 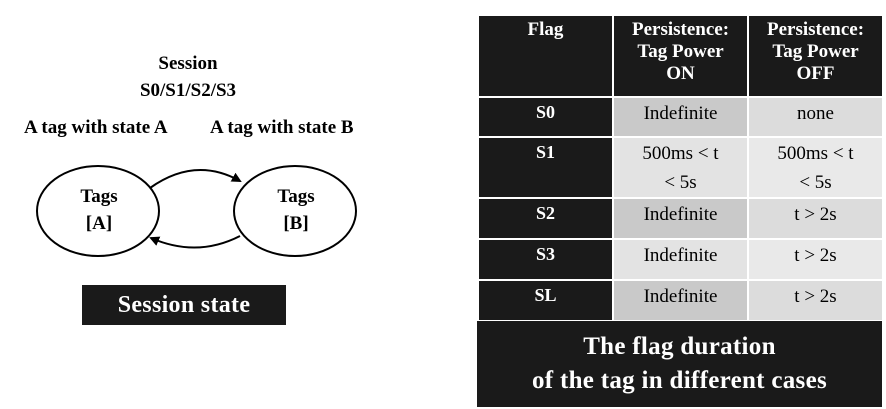 What do you see at coordinates (188, 90) in the screenshot?
I see `session-title-line-2: S0/S1/S2/S3` at bounding box center [188, 90].